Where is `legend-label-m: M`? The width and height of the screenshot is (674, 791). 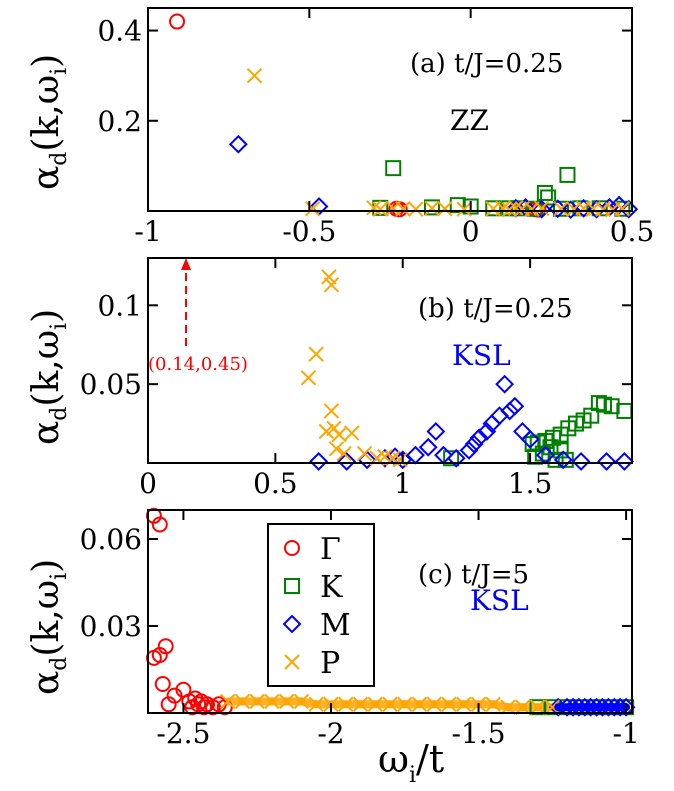
legend-label-m: M is located at coordinates (335, 625).